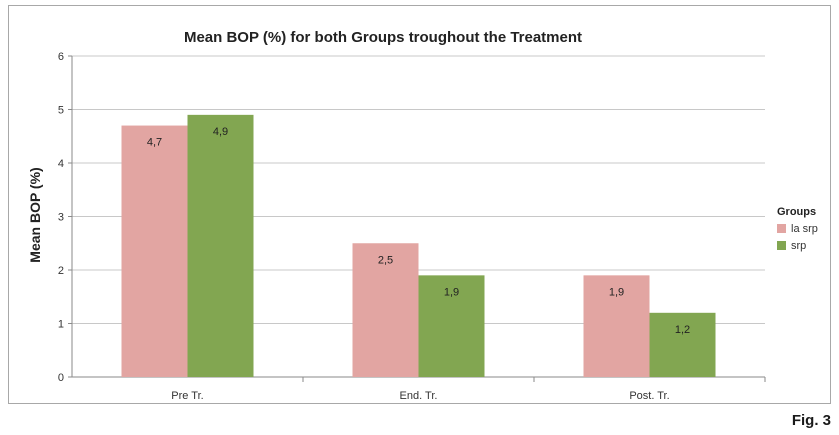  Describe the element at coordinates (811, 420) in the screenshot. I see `figure-label: Fig. 3` at that location.